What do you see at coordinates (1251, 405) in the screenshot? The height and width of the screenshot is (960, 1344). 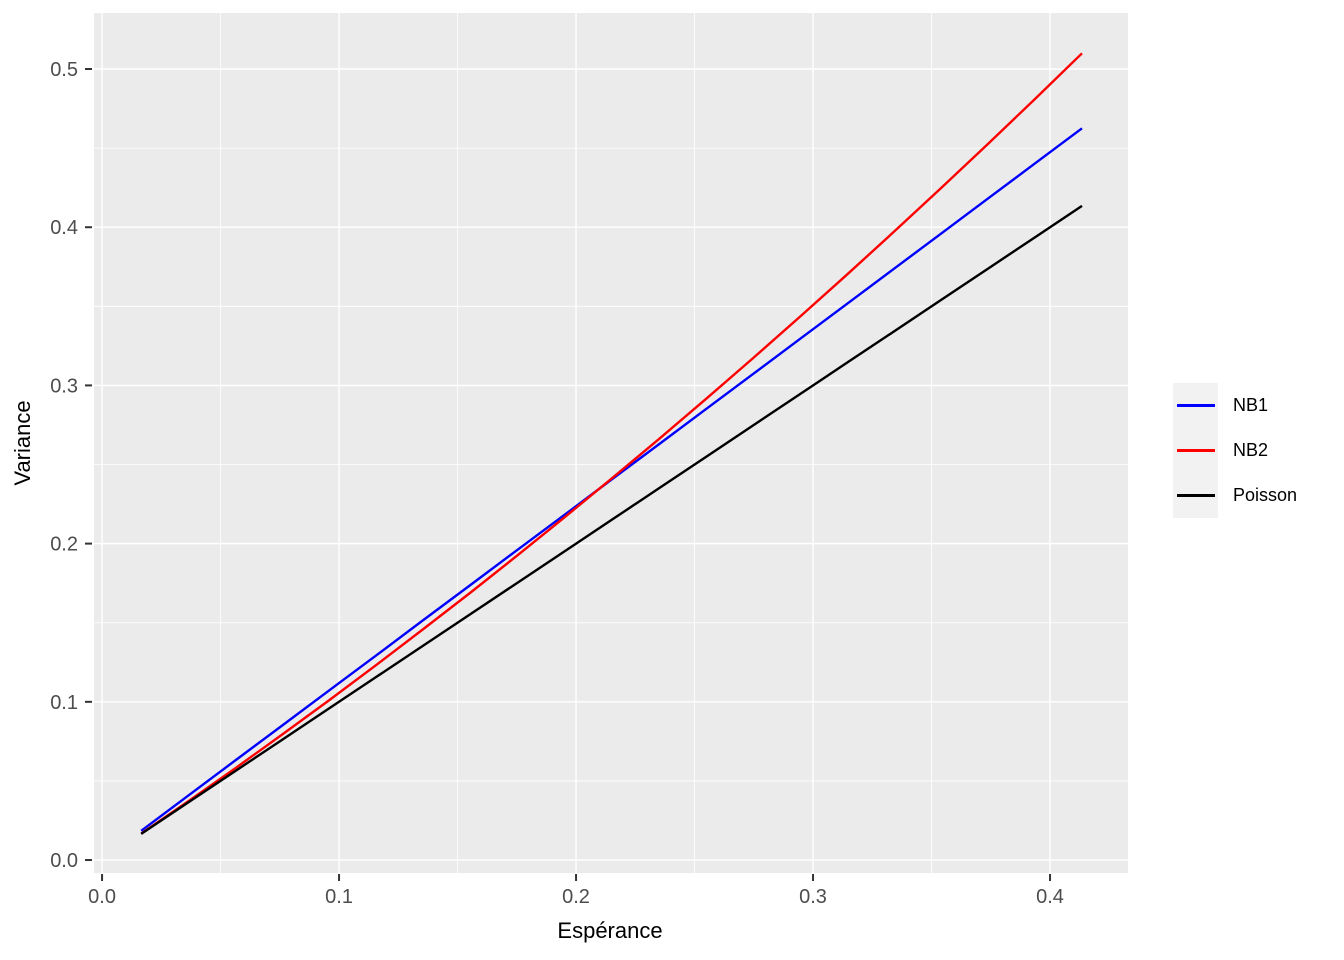 I see `legend-label-nb1: NB1` at bounding box center [1251, 405].